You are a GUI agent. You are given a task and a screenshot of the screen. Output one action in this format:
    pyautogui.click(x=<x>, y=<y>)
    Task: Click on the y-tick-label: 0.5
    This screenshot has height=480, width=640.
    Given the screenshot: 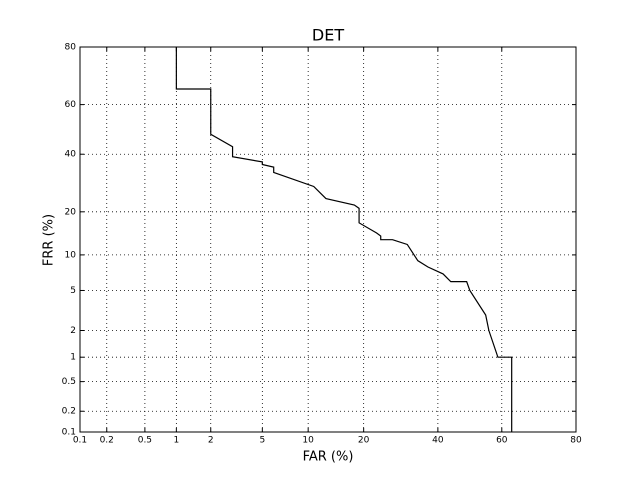 What is the action you would take?
    pyautogui.click(x=69, y=382)
    